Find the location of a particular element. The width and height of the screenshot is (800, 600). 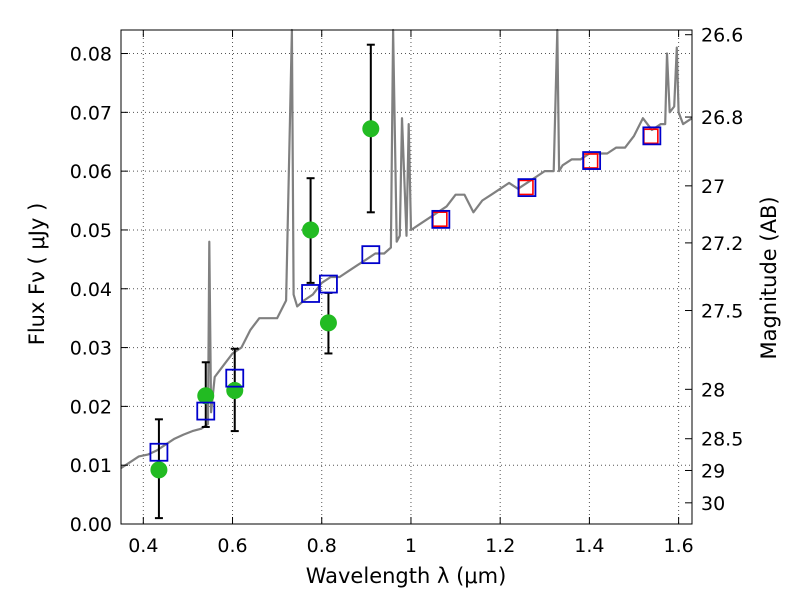

x-axis-label: Wavelength λ (μm) is located at coordinates (406, 576).